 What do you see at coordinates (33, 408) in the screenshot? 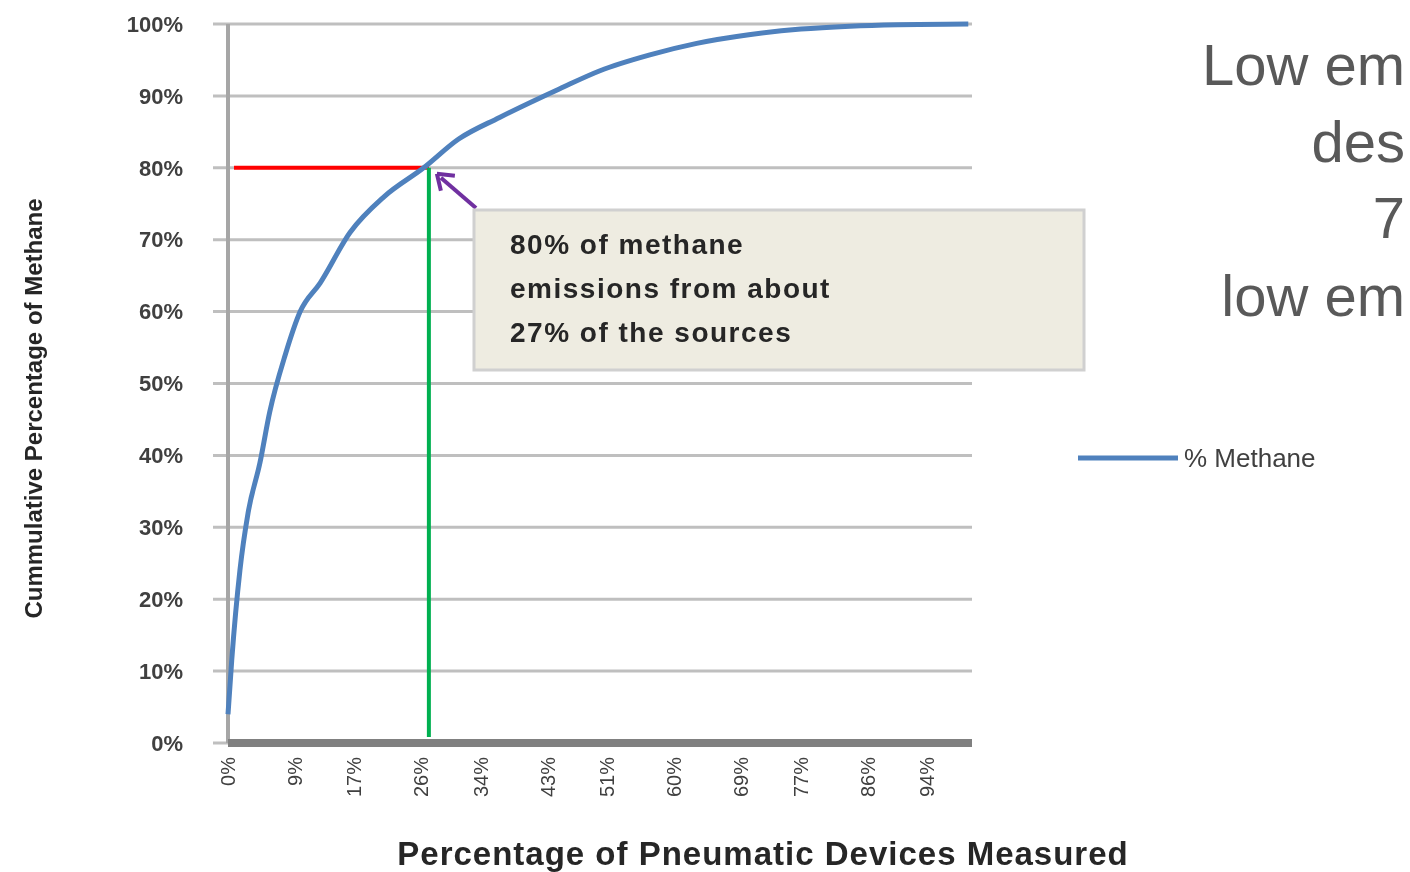
I see `y-axis-title: Cummulative Percentage of Methane` at bounding box center [33, 408].